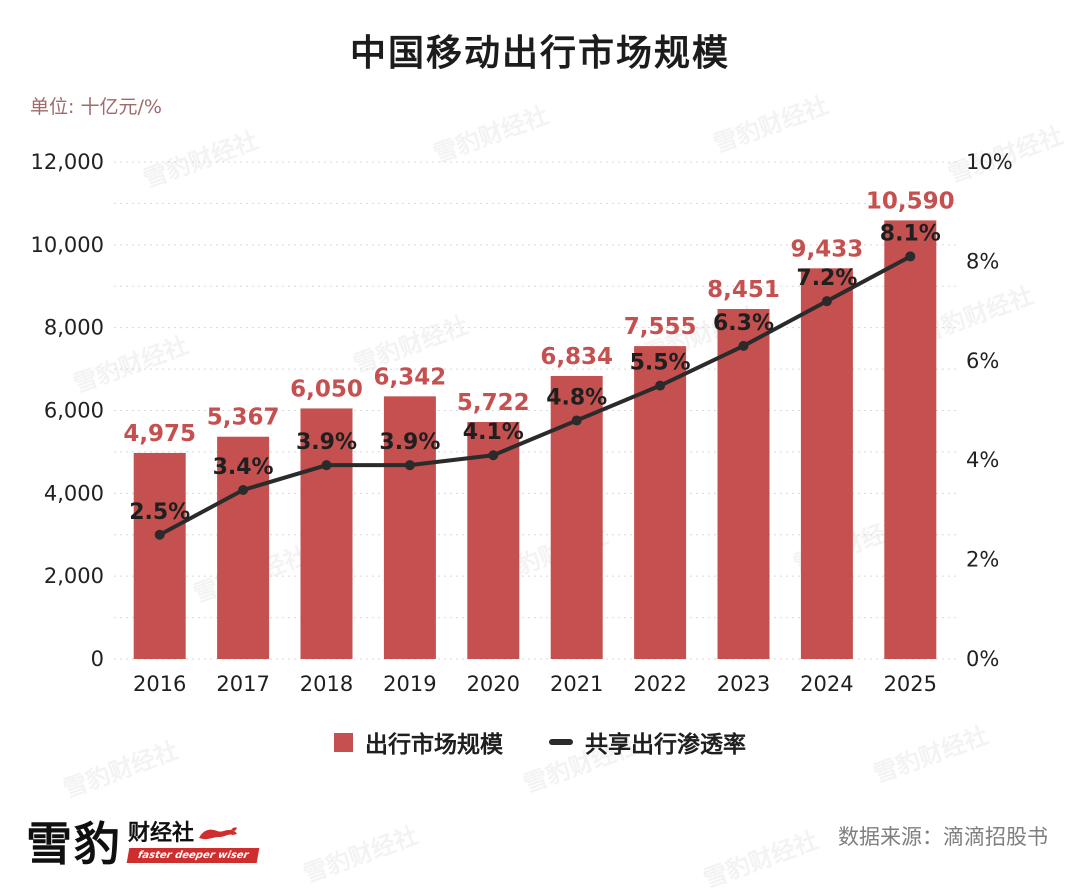 The image size is (1080, 889). What do you see at coordinates (218, 833) in the screenshot?
I see `leopard-icon` at bounding box center [218, 833].